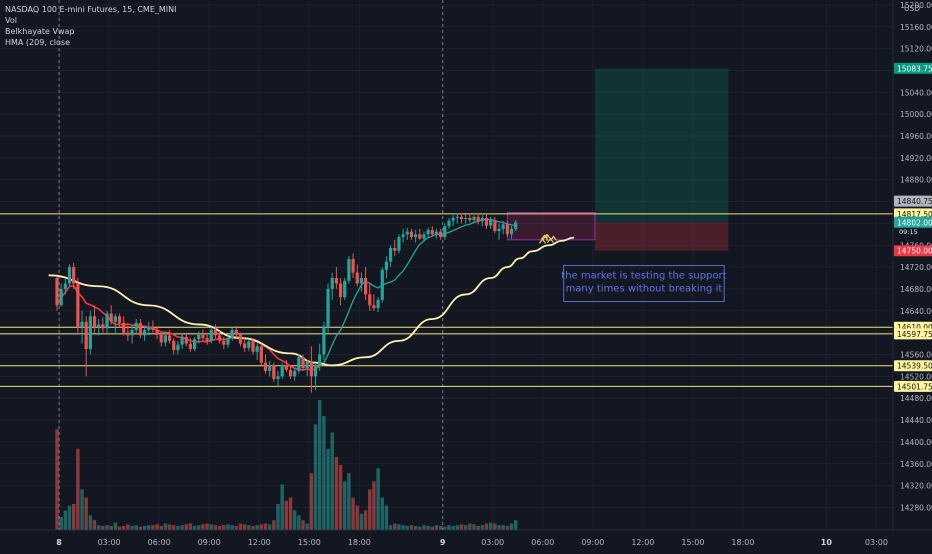 The height and width of the screenshot is (554, 932). Describe the element at coordinates (644, 283) in the screenshot. I see `text-note-box` at that location.